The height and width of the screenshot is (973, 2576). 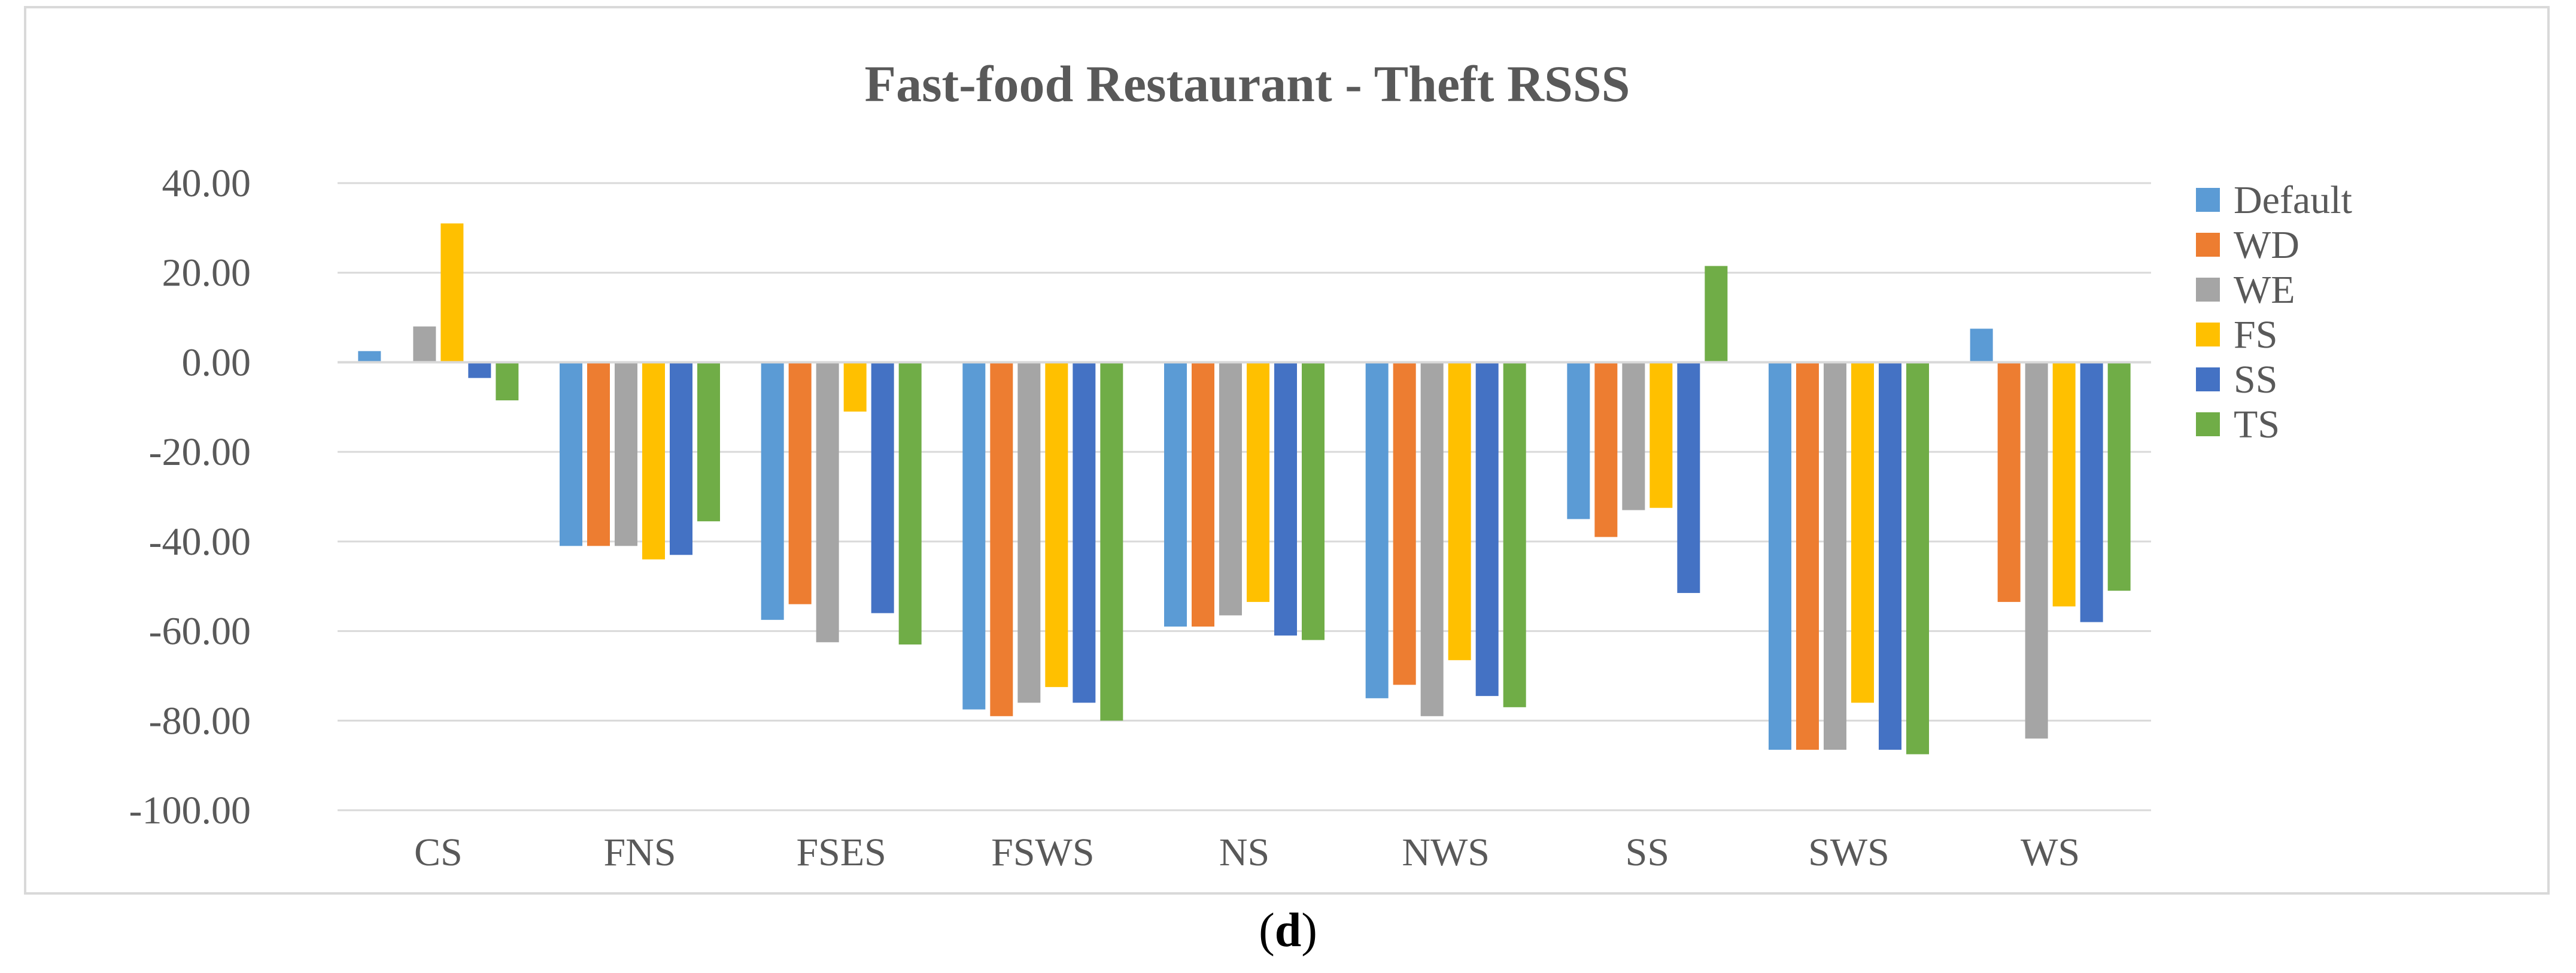 What do you see at coordinates (1514, 534) in the screenshot?
I see `bar-nws-ts` at bounding box center [1514, 534].